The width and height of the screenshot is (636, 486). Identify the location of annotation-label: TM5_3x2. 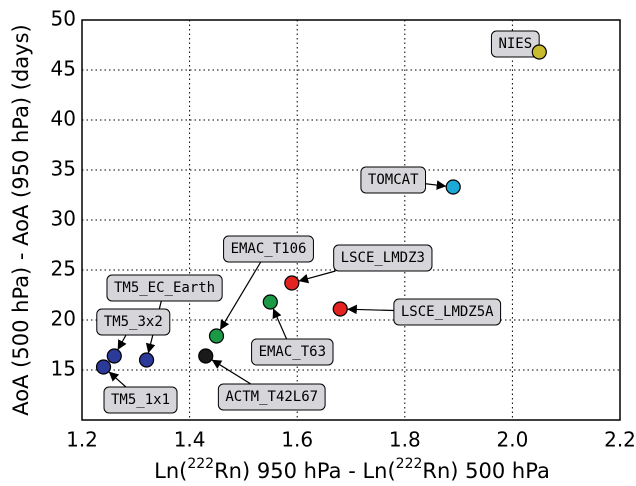
(133, 322).